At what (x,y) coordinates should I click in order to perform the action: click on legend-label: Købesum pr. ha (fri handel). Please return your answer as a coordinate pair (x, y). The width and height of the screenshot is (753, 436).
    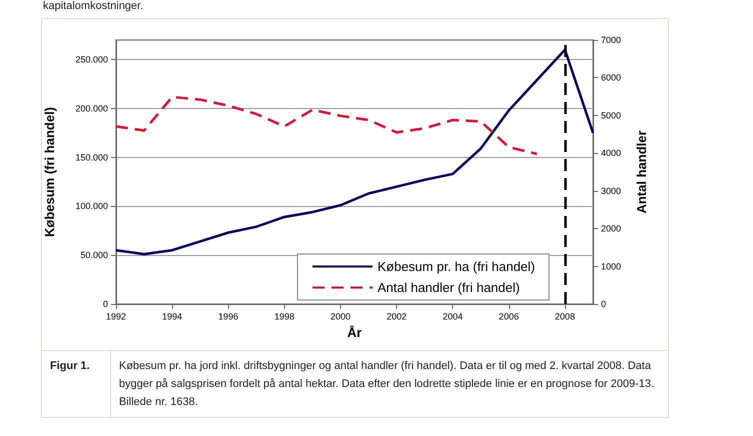
    Looking at the image, I should click on (456, 266).